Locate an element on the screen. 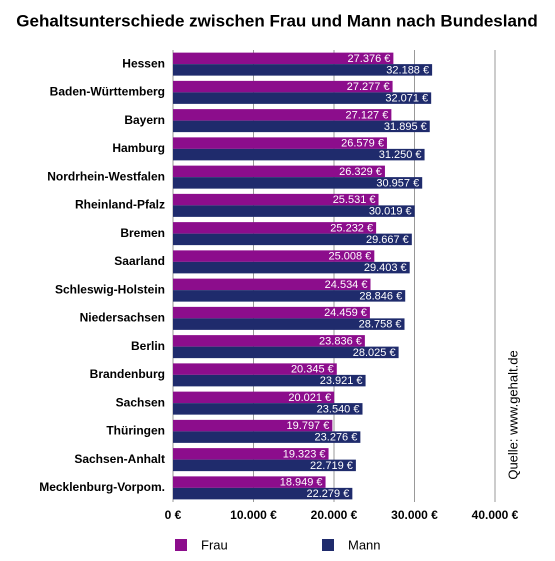  source-note: Quelle: www.gehalt.de is located at coordinates (512, 414).